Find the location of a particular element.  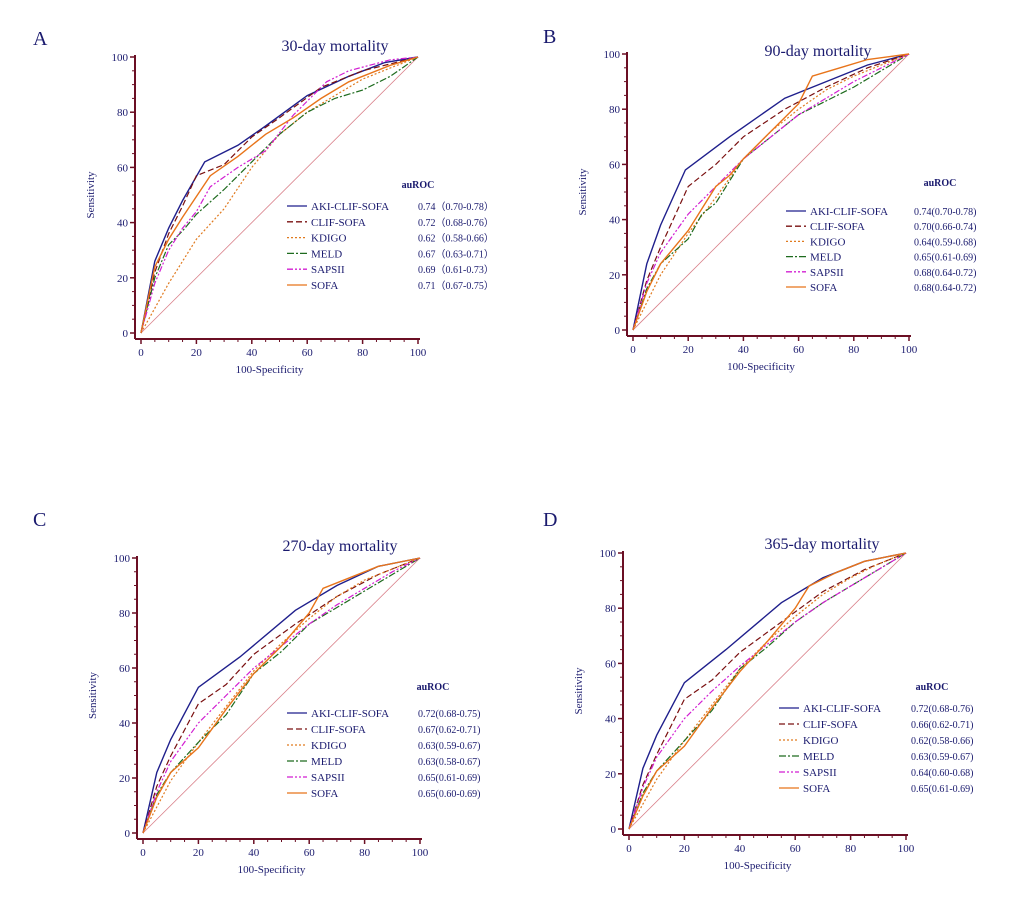

legend-auroc-value: 0.62(0.58-0.66) is located at coordinates (942, 741).